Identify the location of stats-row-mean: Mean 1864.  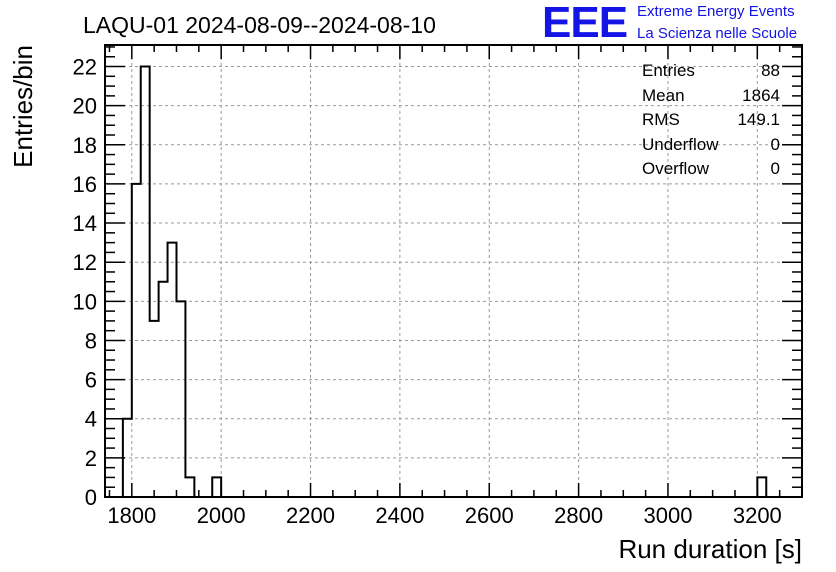
(711, 96).